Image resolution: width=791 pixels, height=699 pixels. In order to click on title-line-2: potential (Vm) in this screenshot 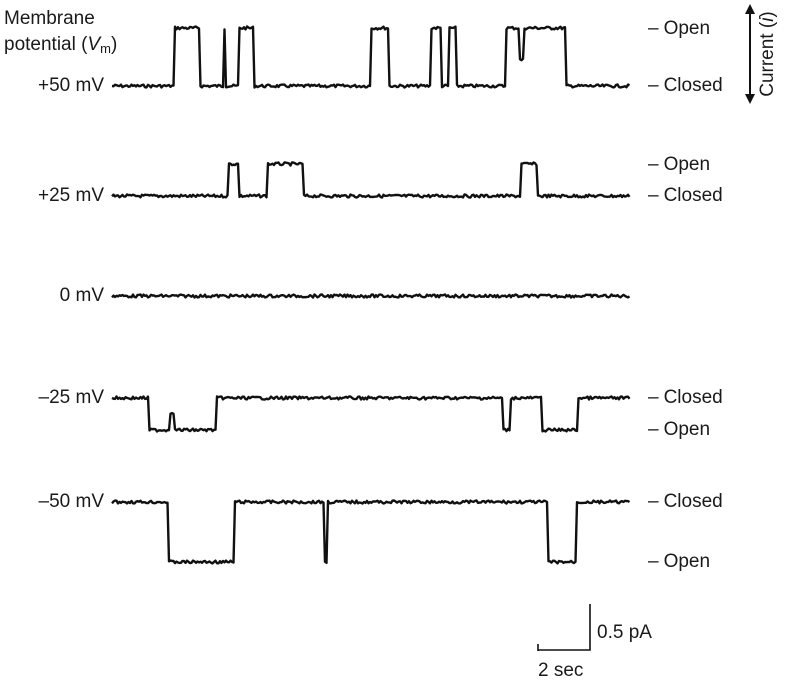, I will do `click(61, 45)`.